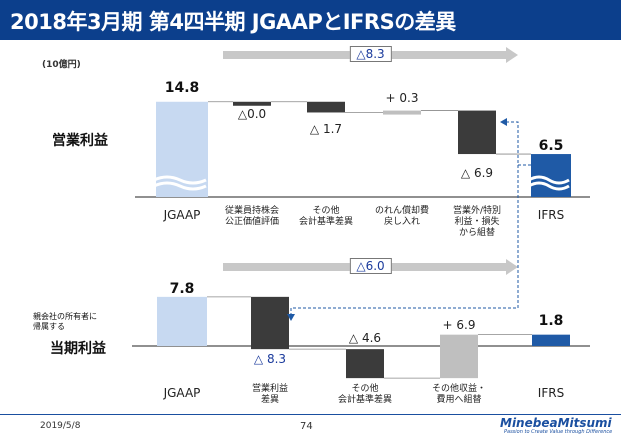 Image resolution: width=621 pixels, height=438 pixels. I want to click on link-dashed-bottom, so click(404, 241).